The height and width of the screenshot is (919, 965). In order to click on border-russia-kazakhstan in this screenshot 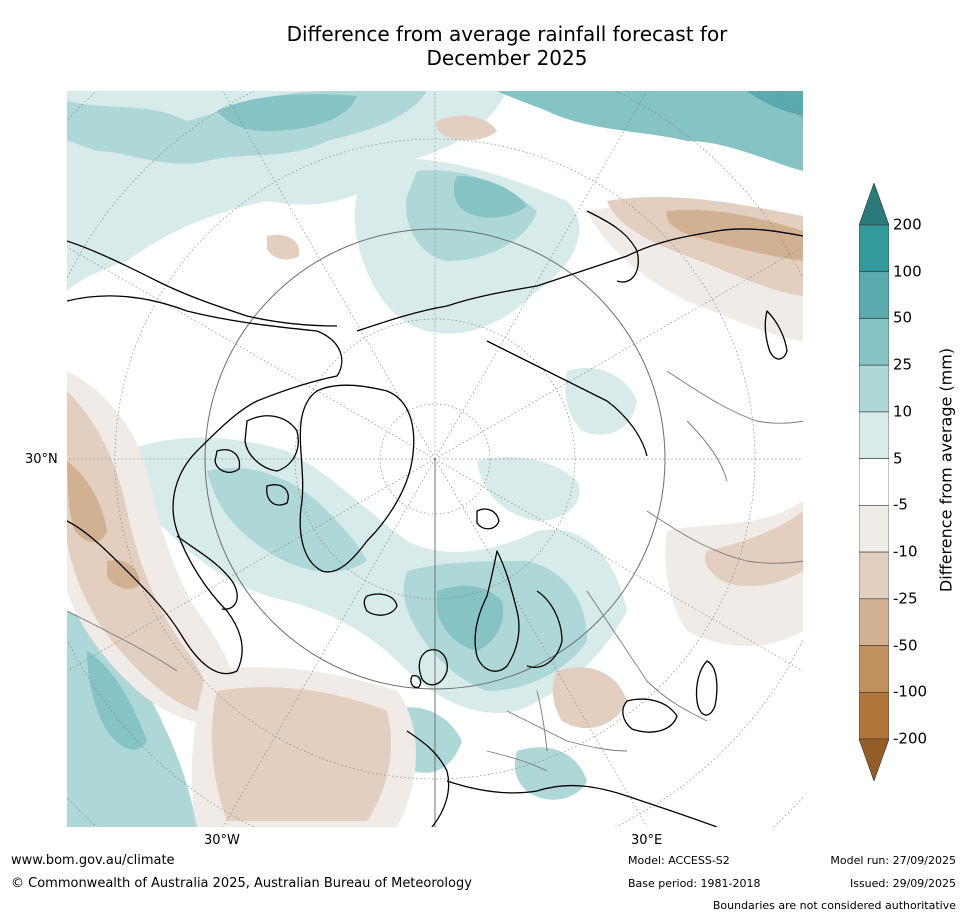, I will do `click(724, 537)`.